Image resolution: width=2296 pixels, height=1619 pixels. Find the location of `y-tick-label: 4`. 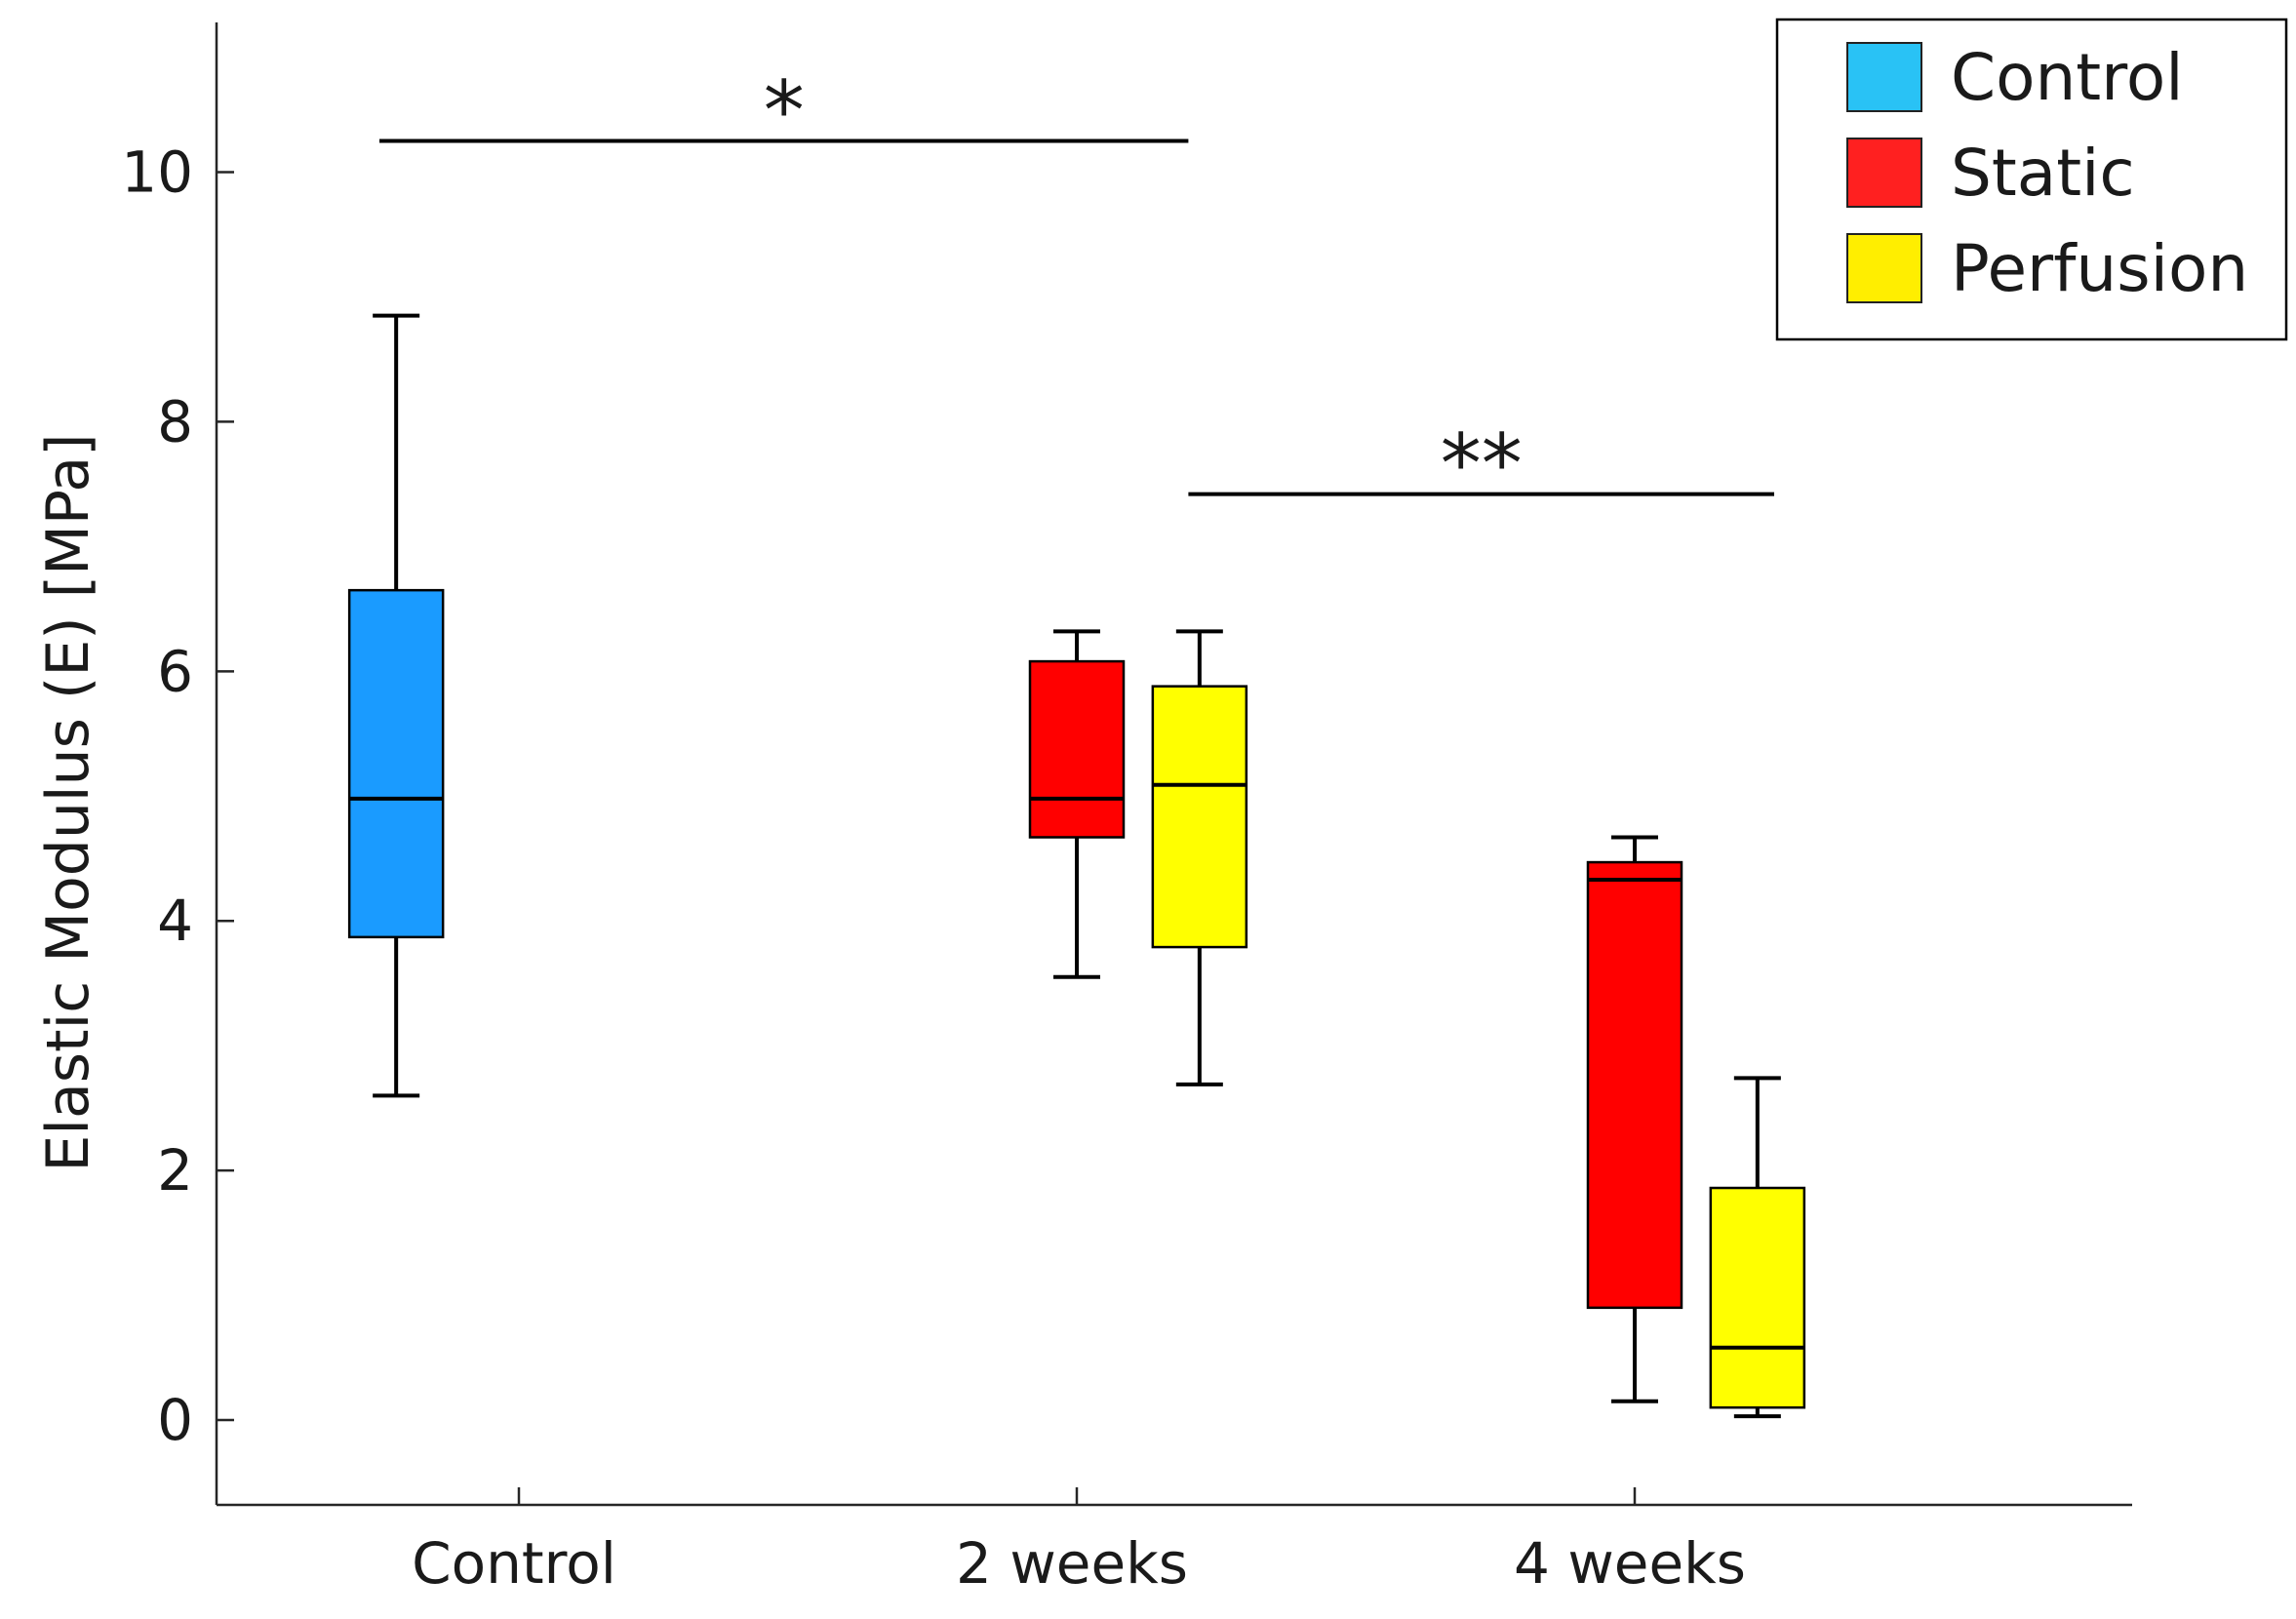

y-tick-label: 4 is located at coordinates (175, 921).